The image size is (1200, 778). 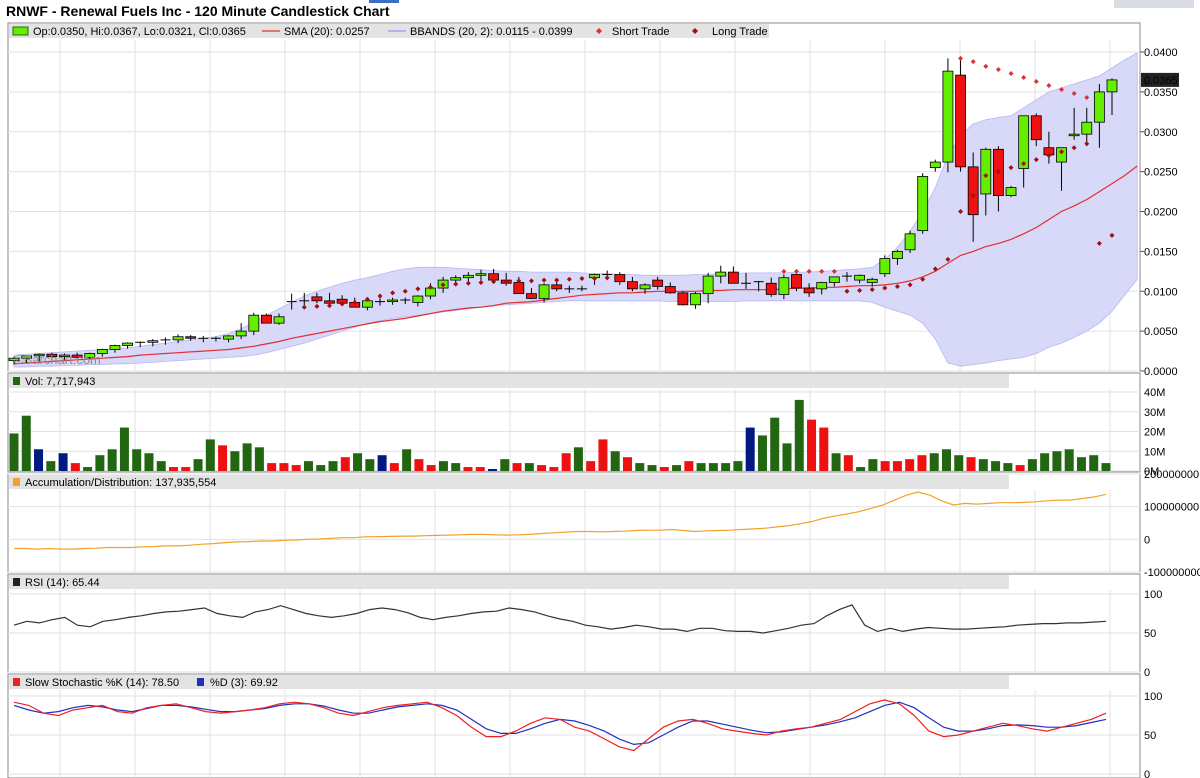 What do you see at coordinates (695, 31) in the screenshot?
I see `long-trade-swatch` at bounding box center [695, 31].